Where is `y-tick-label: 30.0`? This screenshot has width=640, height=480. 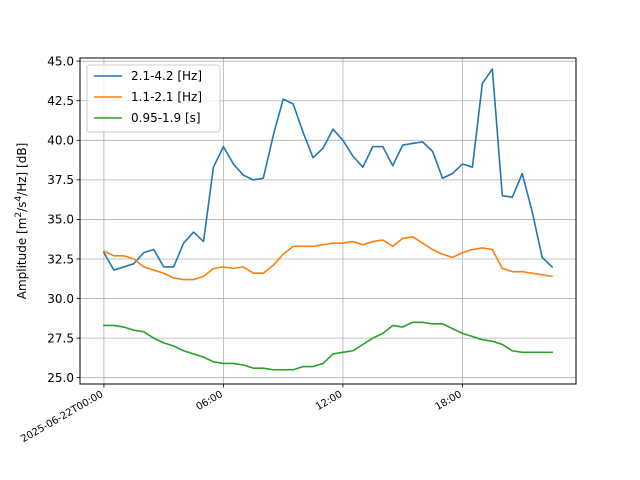 y-tick-label: 30.0 is located at coordinates (60, 299).